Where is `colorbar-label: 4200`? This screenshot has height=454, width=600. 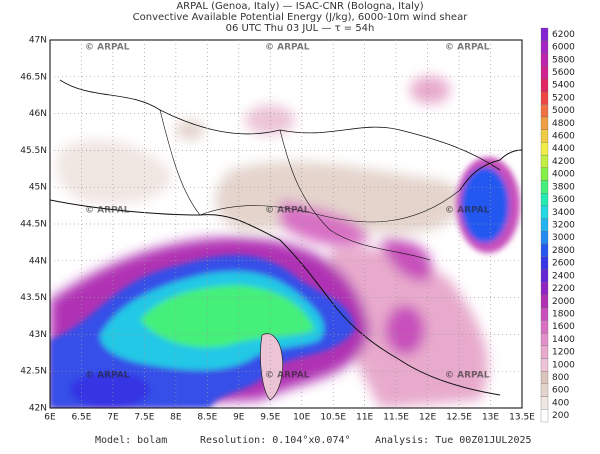 colorbar-label: 4200 is located at coordinates (563, 162).